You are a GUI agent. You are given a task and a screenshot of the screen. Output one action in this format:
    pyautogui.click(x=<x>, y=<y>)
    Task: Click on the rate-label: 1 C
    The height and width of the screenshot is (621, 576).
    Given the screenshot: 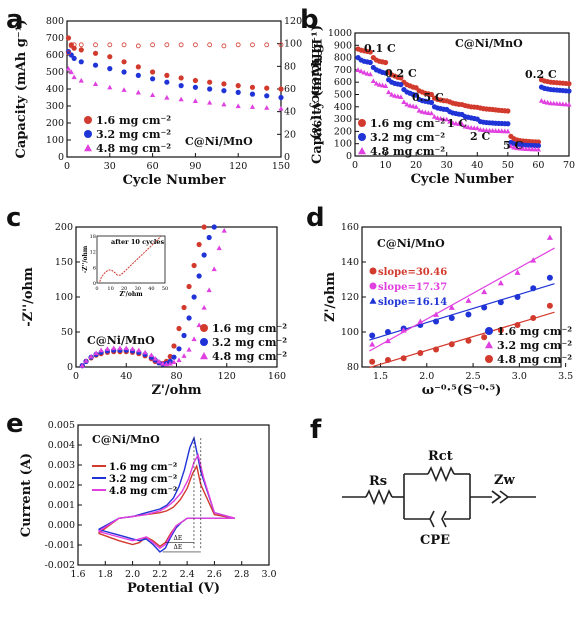 What is the action you would take?
    pyautogui.click(x=457, y=123)
    